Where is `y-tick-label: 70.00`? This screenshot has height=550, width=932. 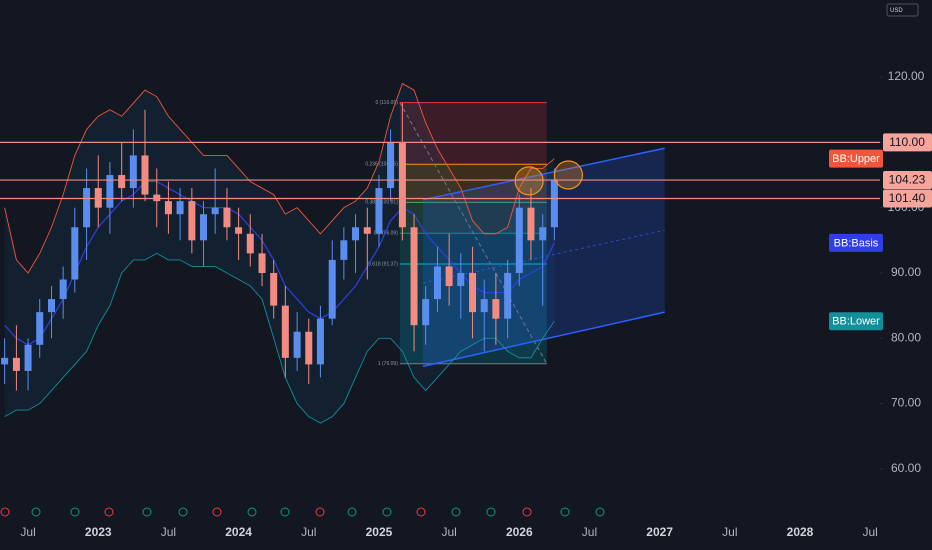
y-tick-label: 70.00 is located at coordinates (906, 403).